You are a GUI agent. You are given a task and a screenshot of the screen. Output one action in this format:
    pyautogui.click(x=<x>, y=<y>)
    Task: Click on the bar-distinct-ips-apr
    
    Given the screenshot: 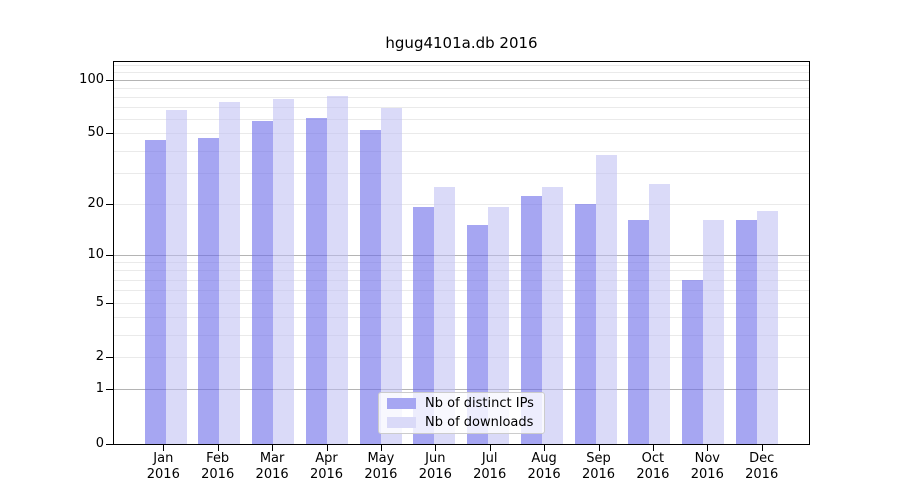 What is the action you would take?
    pyautogui.click(x=316, y=281)
    